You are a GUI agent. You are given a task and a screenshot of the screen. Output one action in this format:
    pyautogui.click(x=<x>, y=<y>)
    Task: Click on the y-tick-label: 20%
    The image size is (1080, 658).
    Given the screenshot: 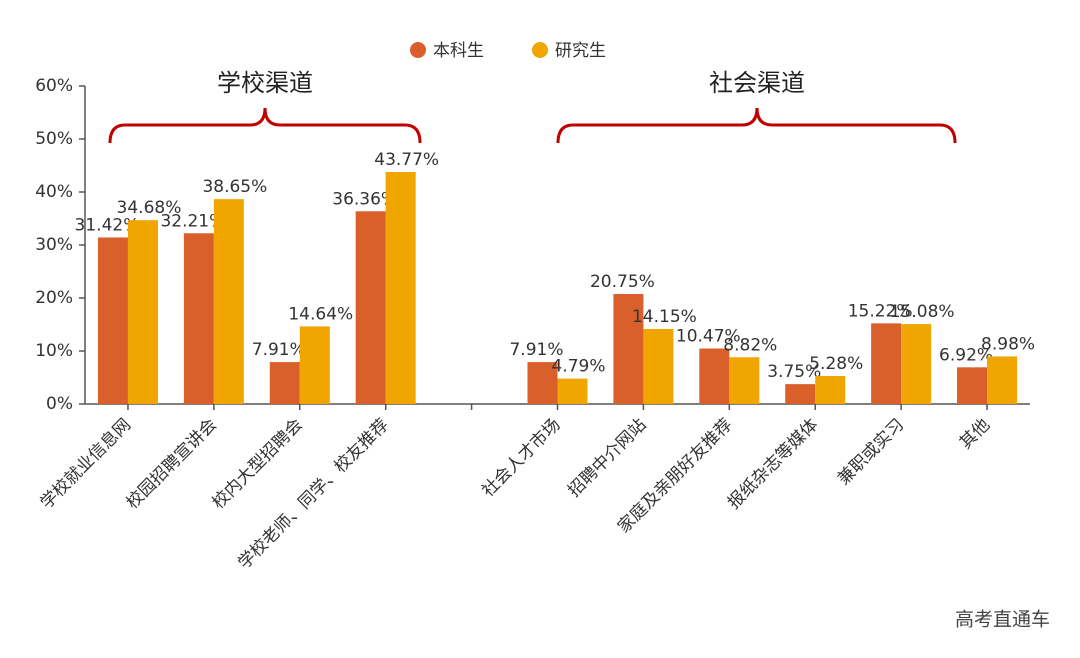 What is the action you would take?
    pyautogui.click(x=54, y=298)
    